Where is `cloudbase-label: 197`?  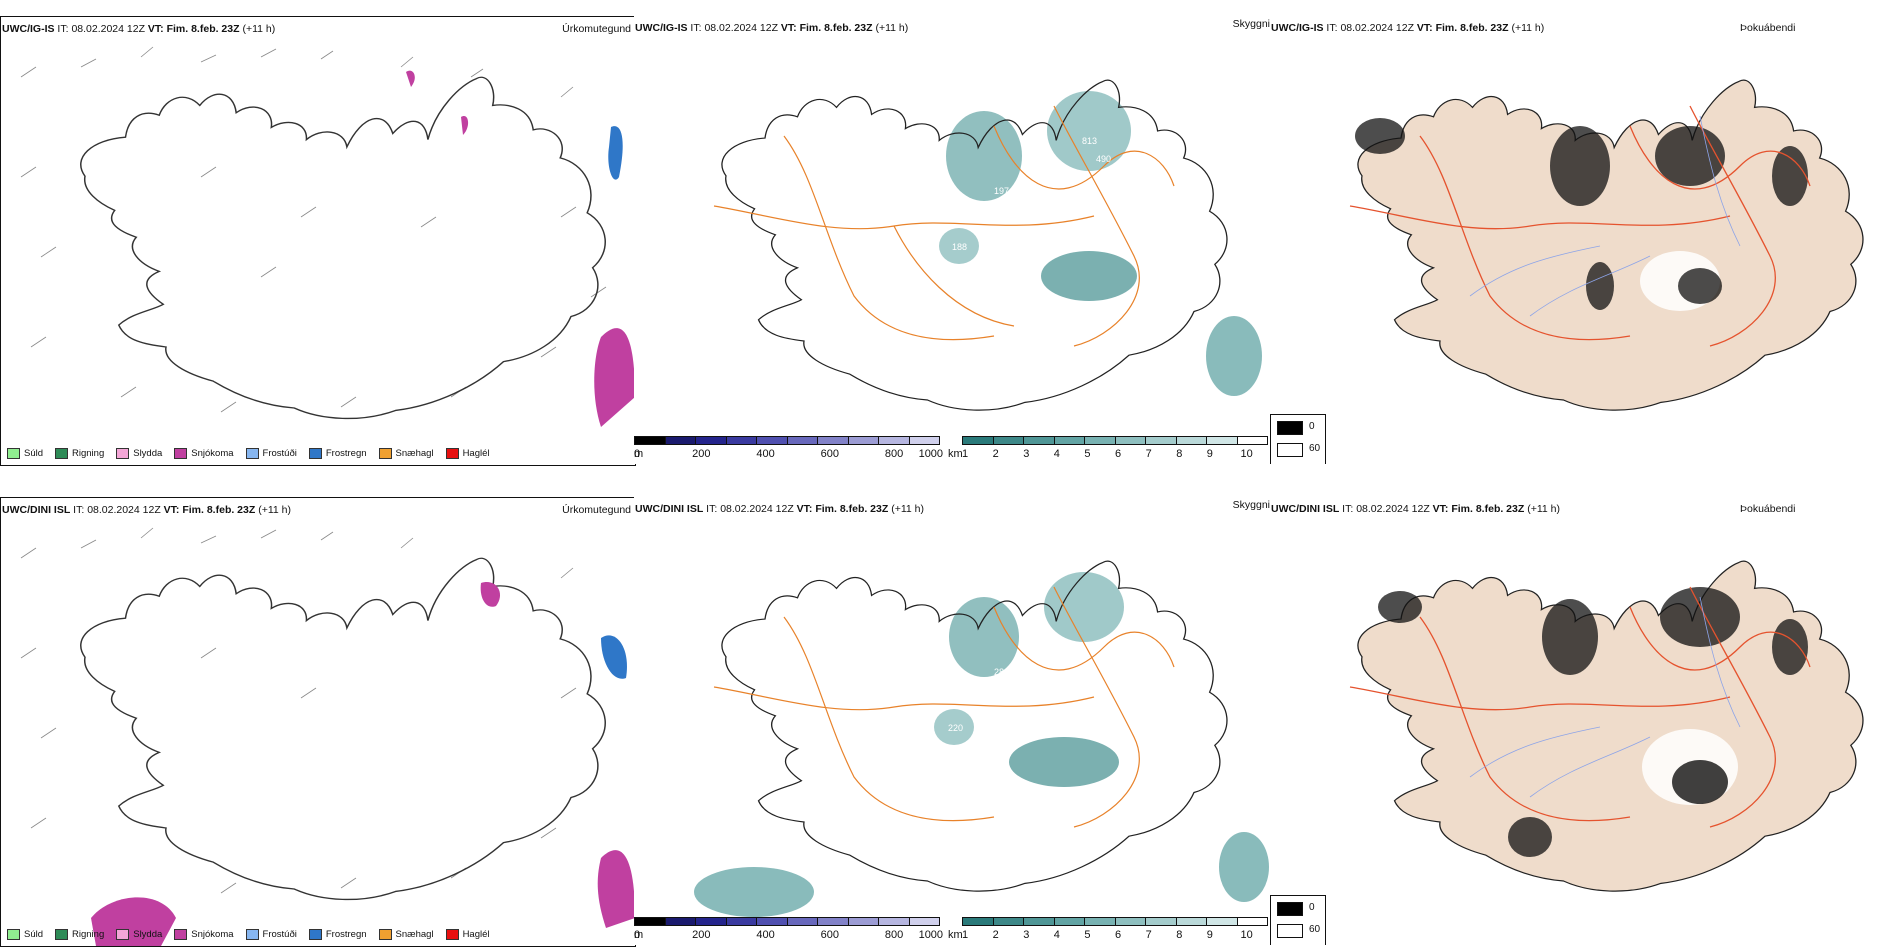 cloudbase-label: 197 is located at coordinates (1001, 191).